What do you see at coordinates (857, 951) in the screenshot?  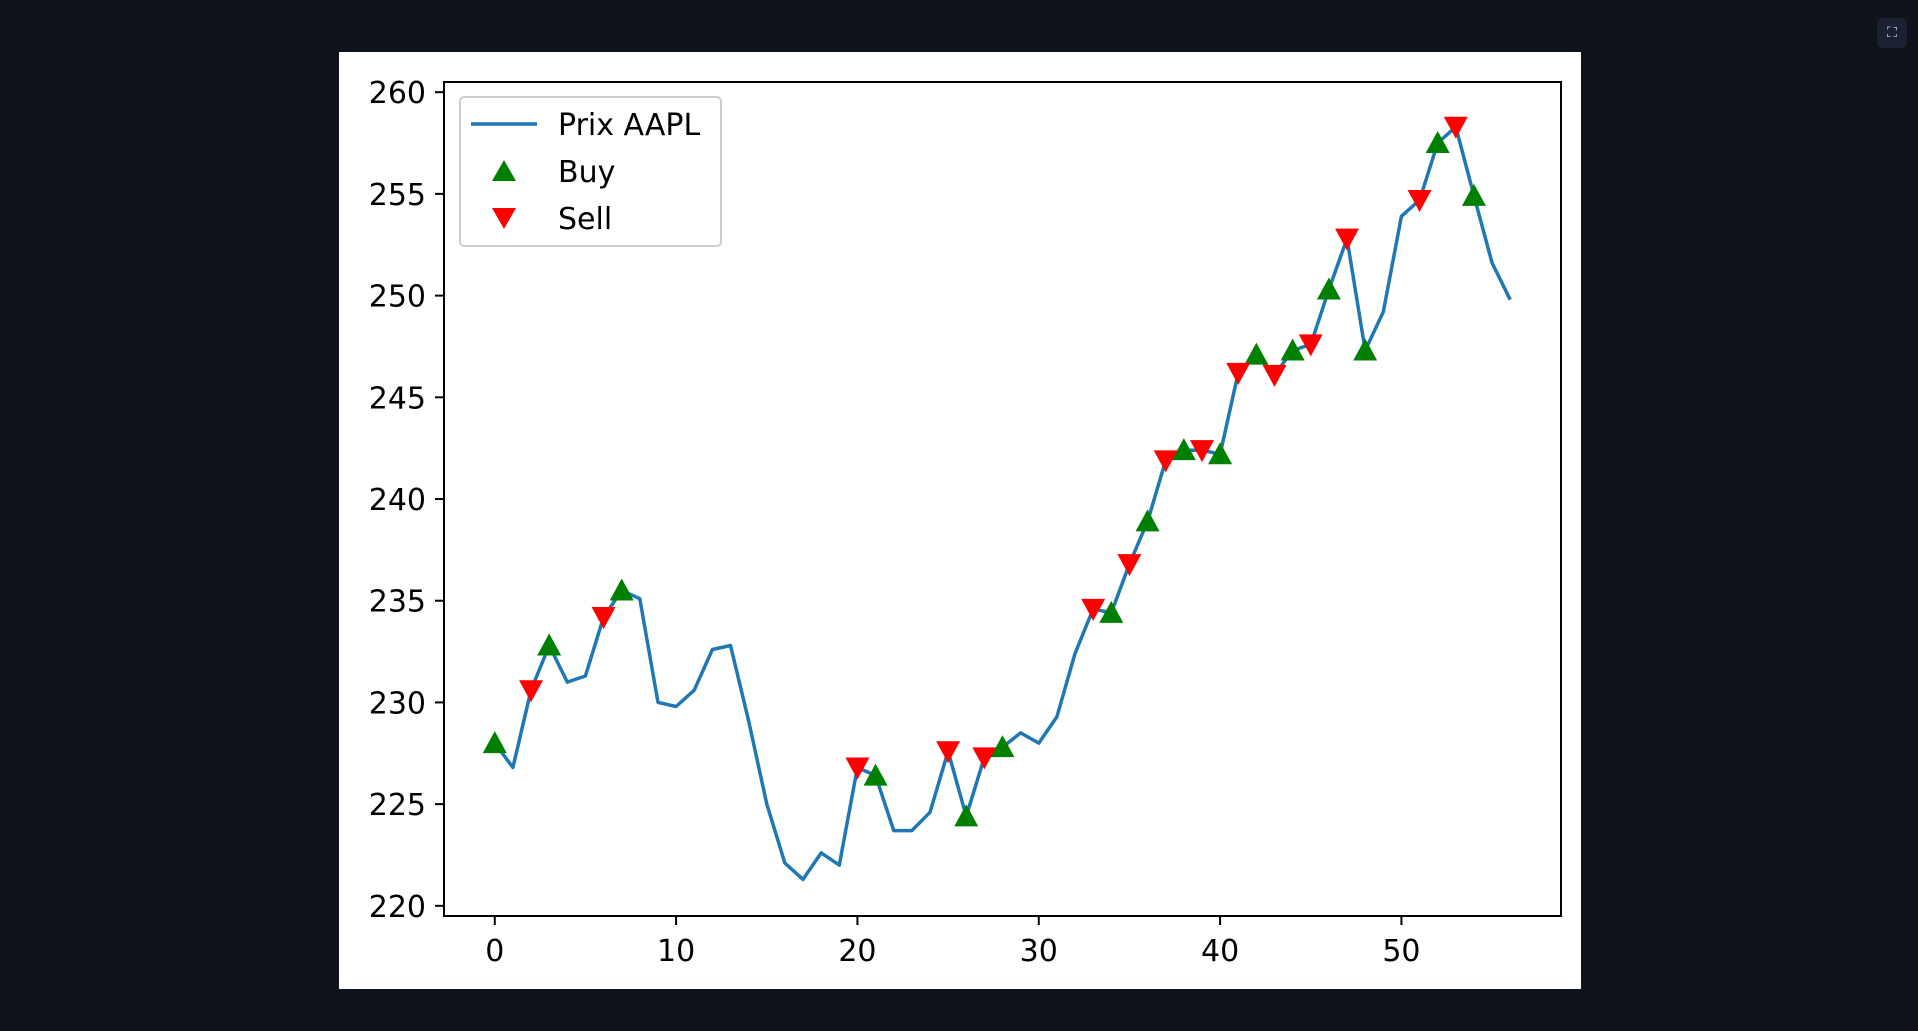 I see `x-tick-label: 20` at bounding box center [857, 951].